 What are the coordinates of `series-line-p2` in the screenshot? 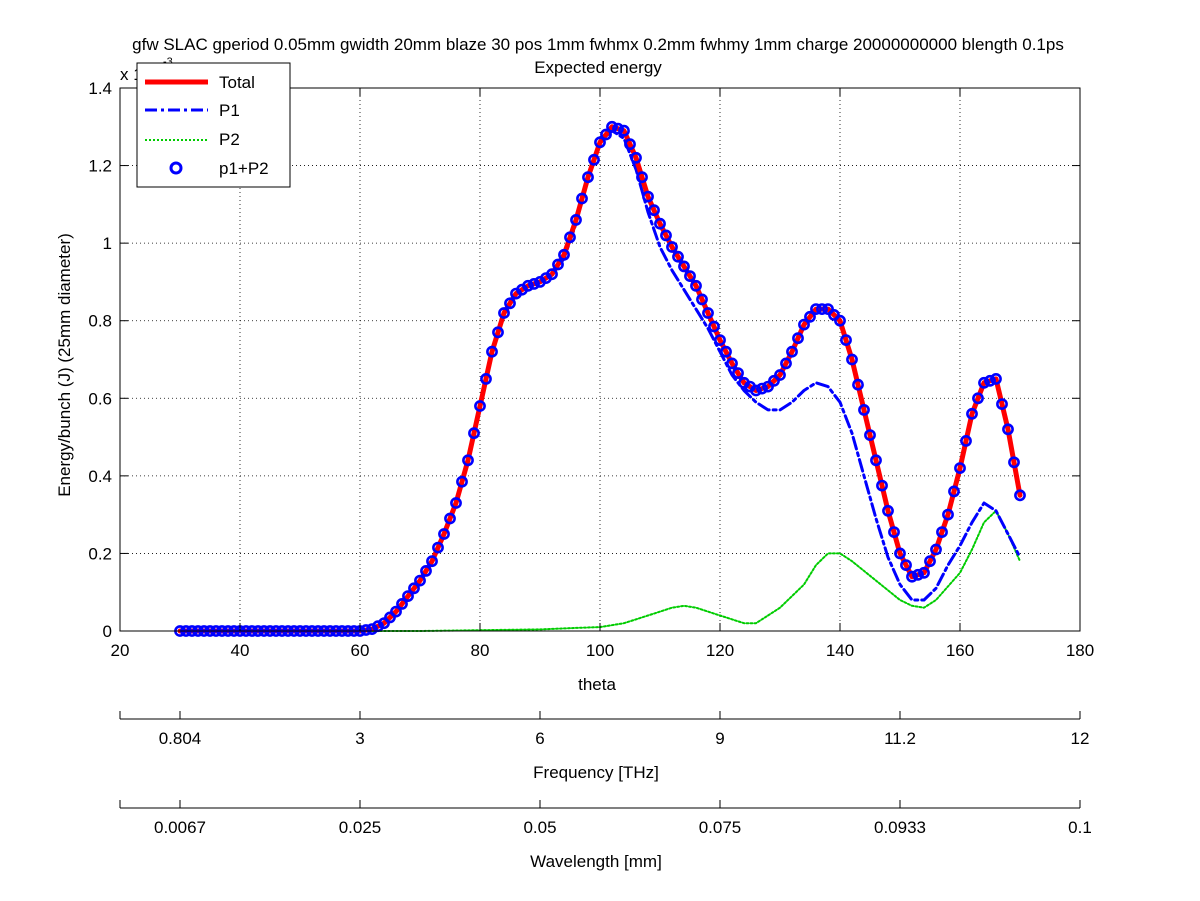 It's located at (600, 570).